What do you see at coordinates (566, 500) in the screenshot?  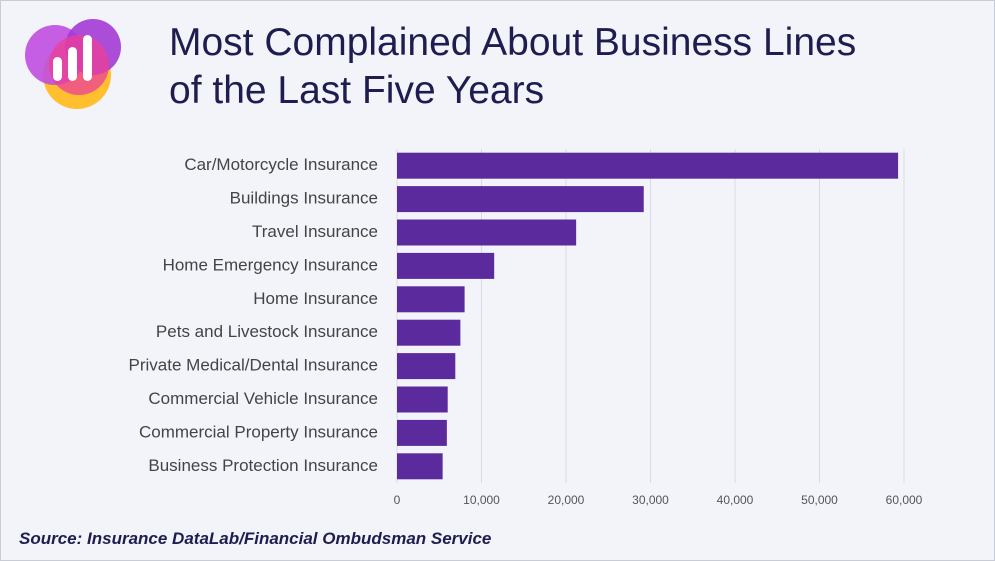 I see `x-tick-label: 20,000` at bounding box center [566, 500].